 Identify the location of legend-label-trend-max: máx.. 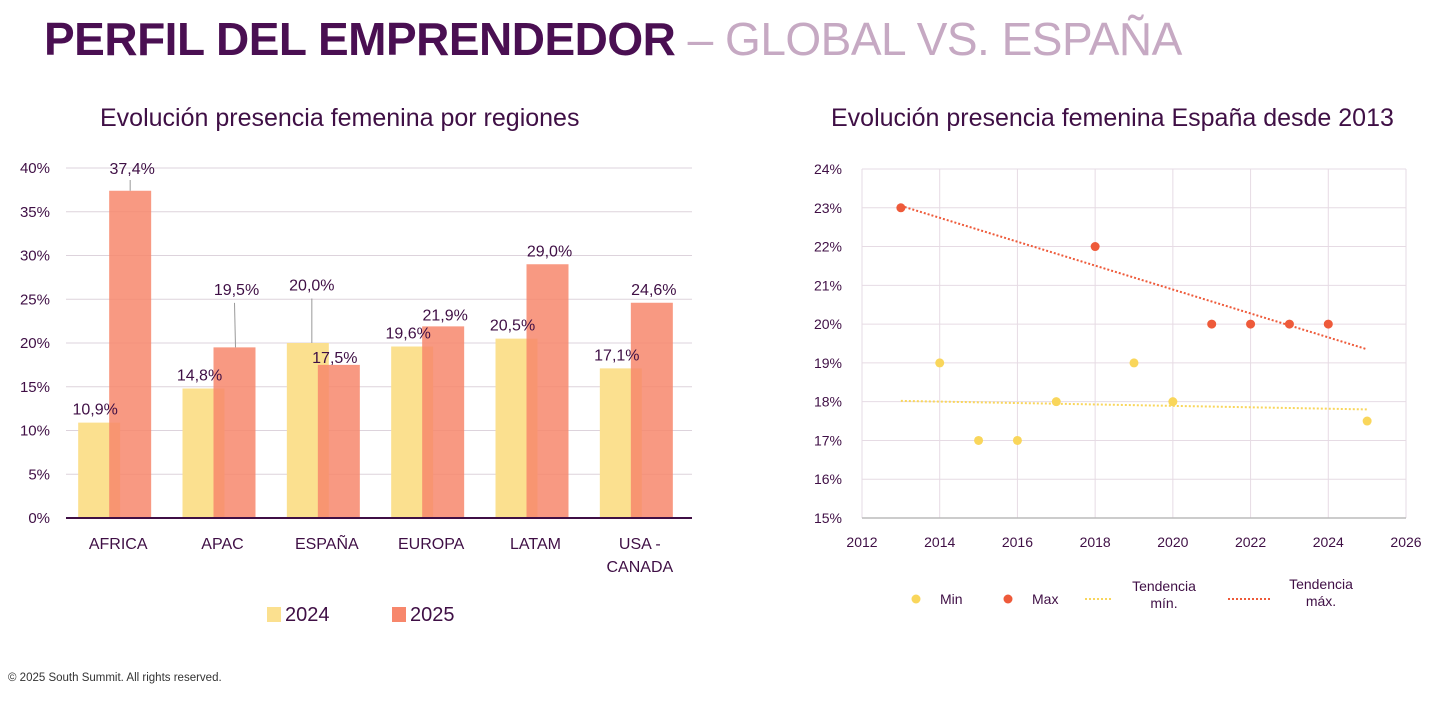
(1321, 601).